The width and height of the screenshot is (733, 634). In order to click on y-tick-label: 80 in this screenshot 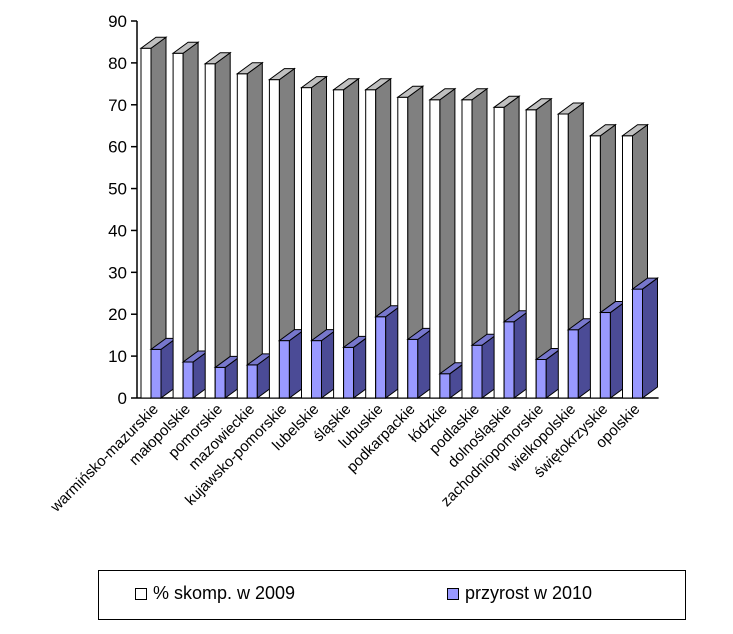, I will do `click(117, 63)`.